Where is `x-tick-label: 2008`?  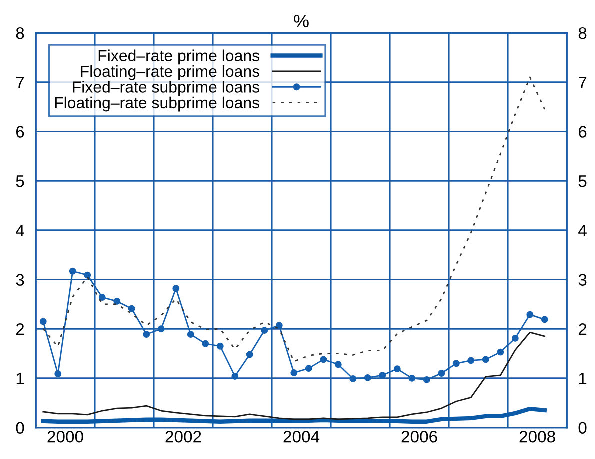
x-tick-label: 2008 is located at coordinates (538, 437).